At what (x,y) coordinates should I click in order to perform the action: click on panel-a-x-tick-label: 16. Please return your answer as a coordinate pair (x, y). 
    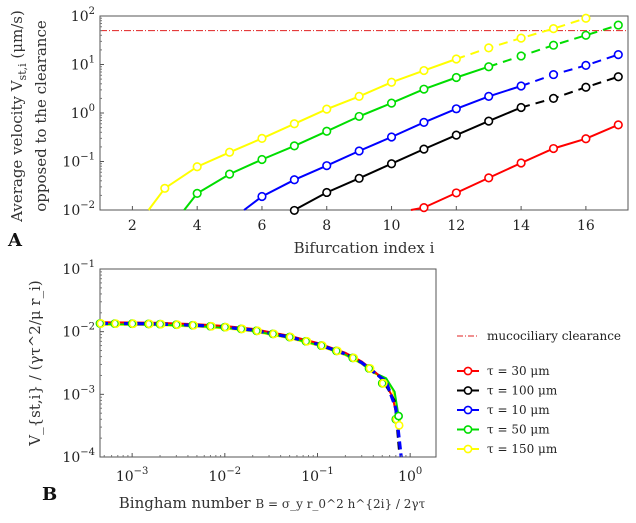
    Looking at the image, I should click on (586, 226).